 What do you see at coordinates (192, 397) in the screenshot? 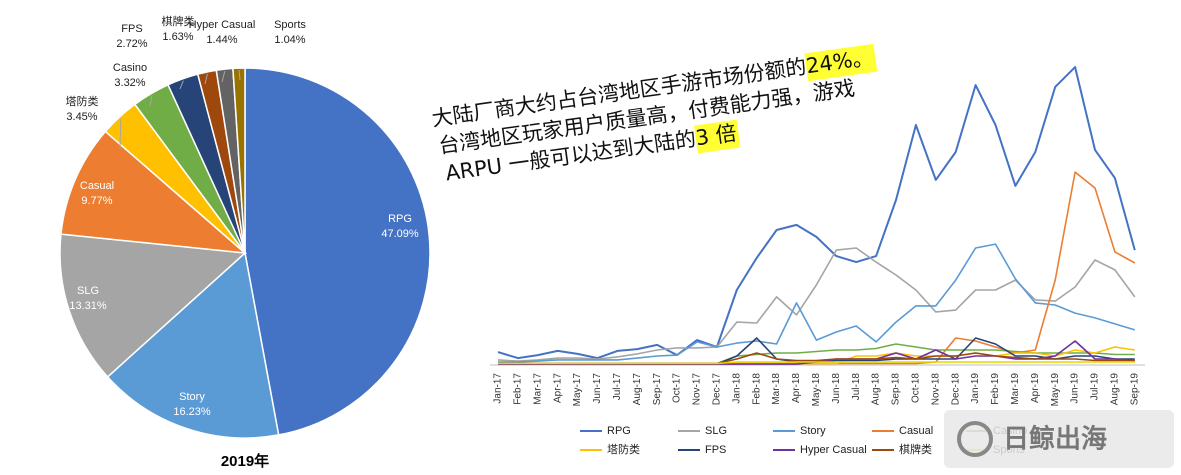
I see `slice-label: Story` at bounding box center [192, 397].